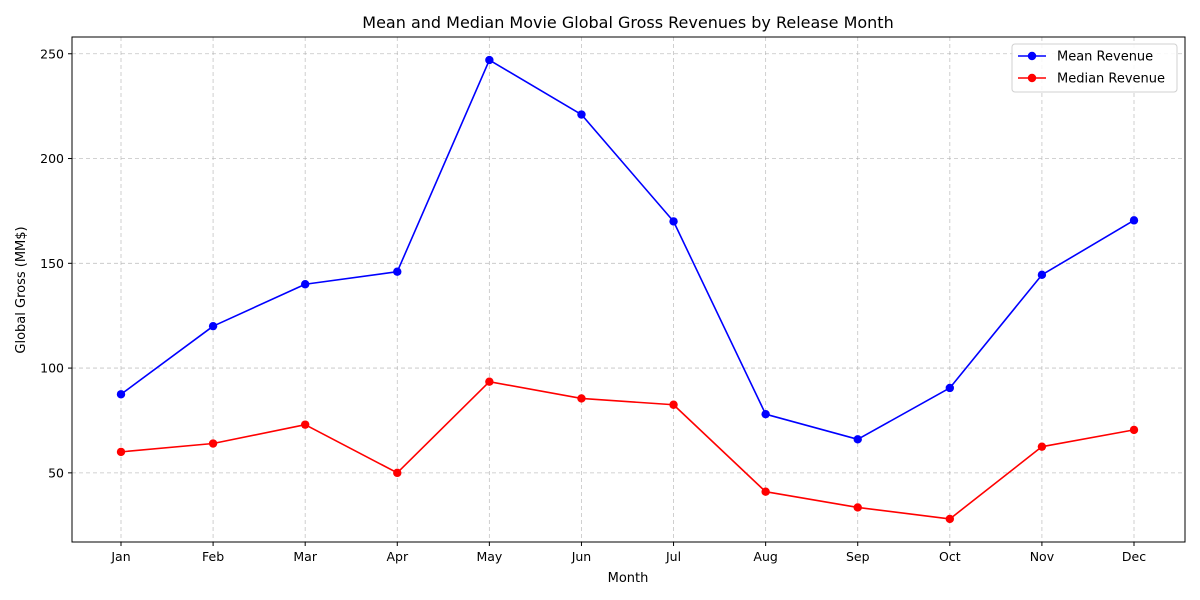 This screenshot has height=600, width=1200. I want to click on x-tick-label: Jan, so click(120, 556).